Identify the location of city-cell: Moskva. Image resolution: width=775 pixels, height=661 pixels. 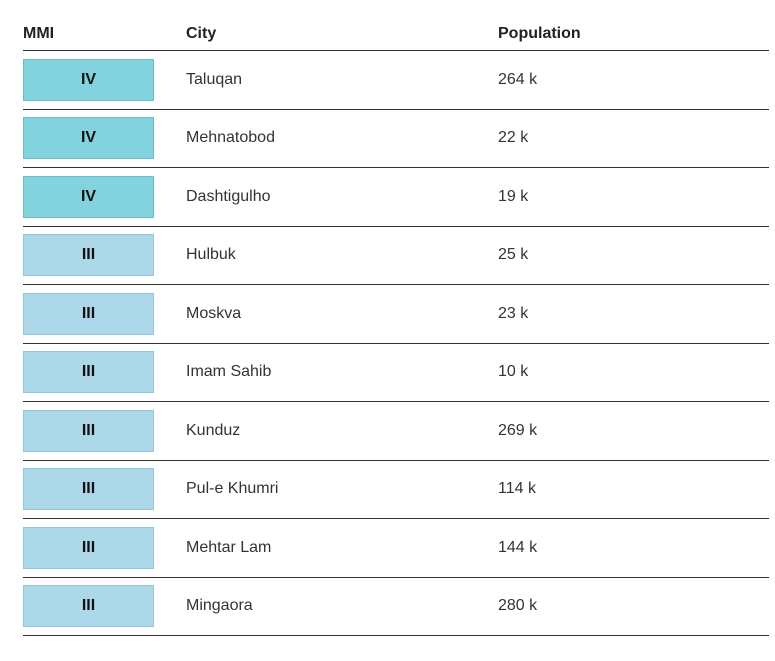
(214, 313).